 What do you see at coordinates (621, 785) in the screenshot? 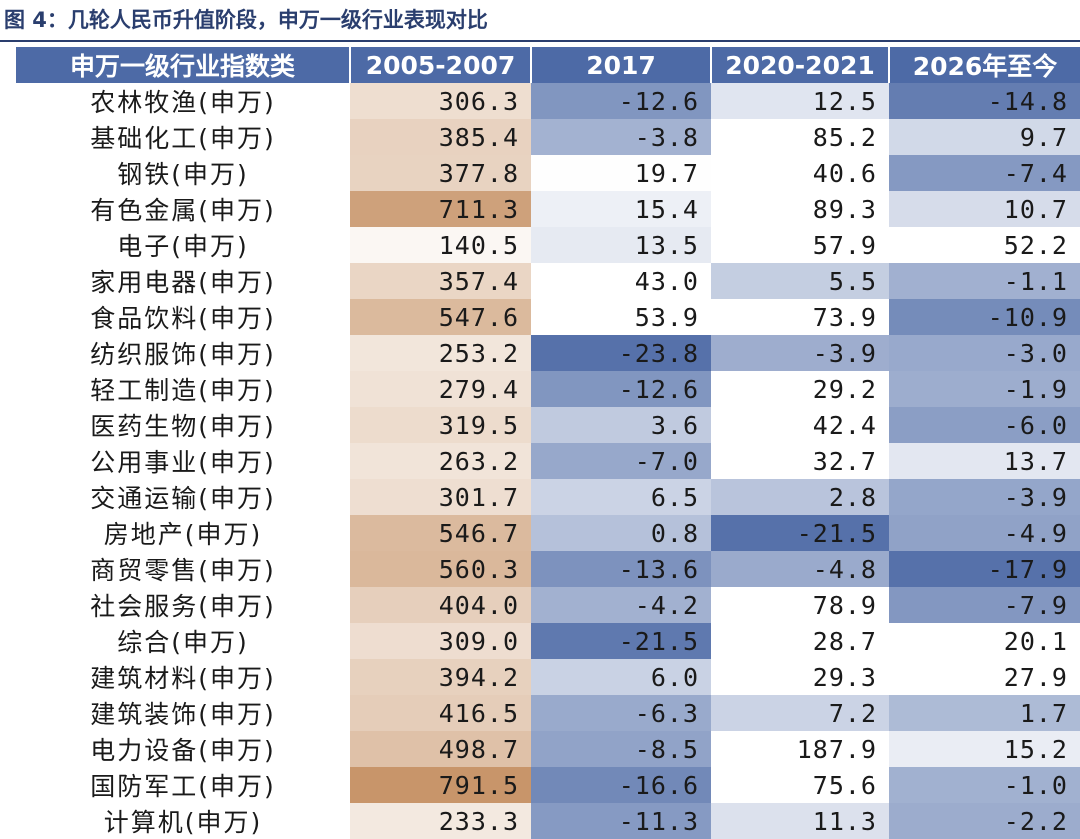
I see `value-cell: -16.6` at bounding box center [621, 785].